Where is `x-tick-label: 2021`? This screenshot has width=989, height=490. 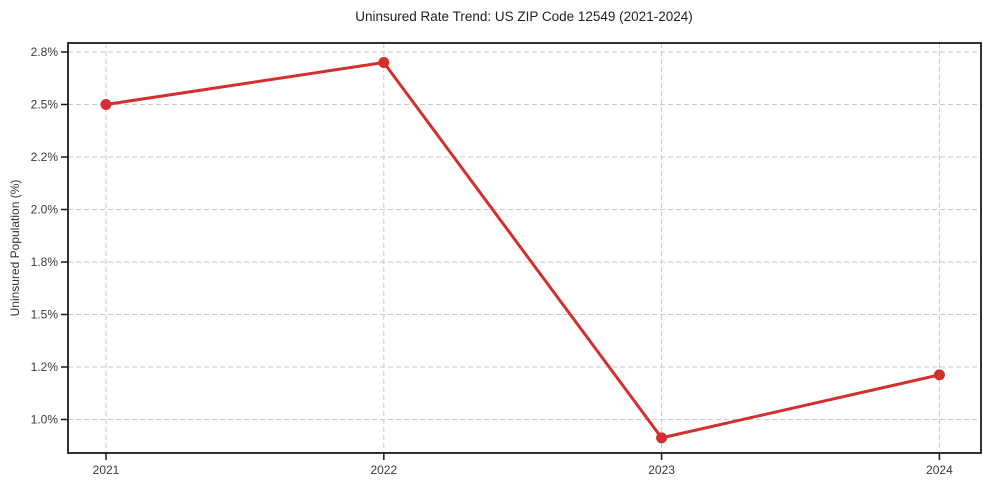
x-tick-label: 2021 is located at coordinates (106, 470).